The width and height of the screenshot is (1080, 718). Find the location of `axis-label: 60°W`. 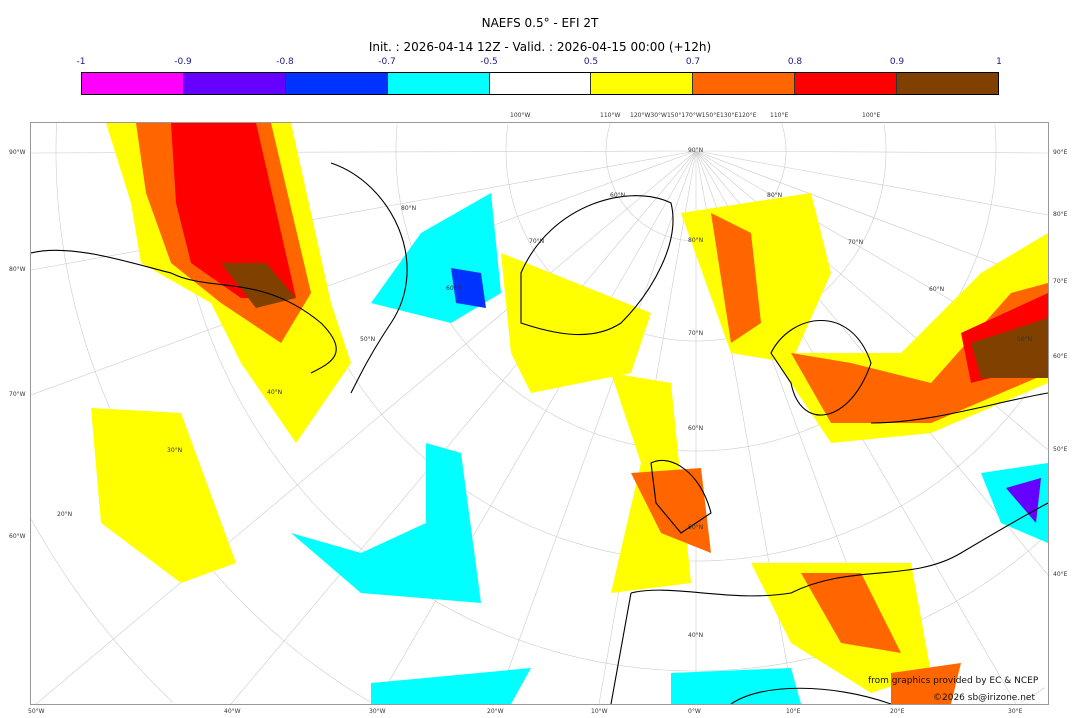

axis-label: 60°W is located at coordinates (17, 536).